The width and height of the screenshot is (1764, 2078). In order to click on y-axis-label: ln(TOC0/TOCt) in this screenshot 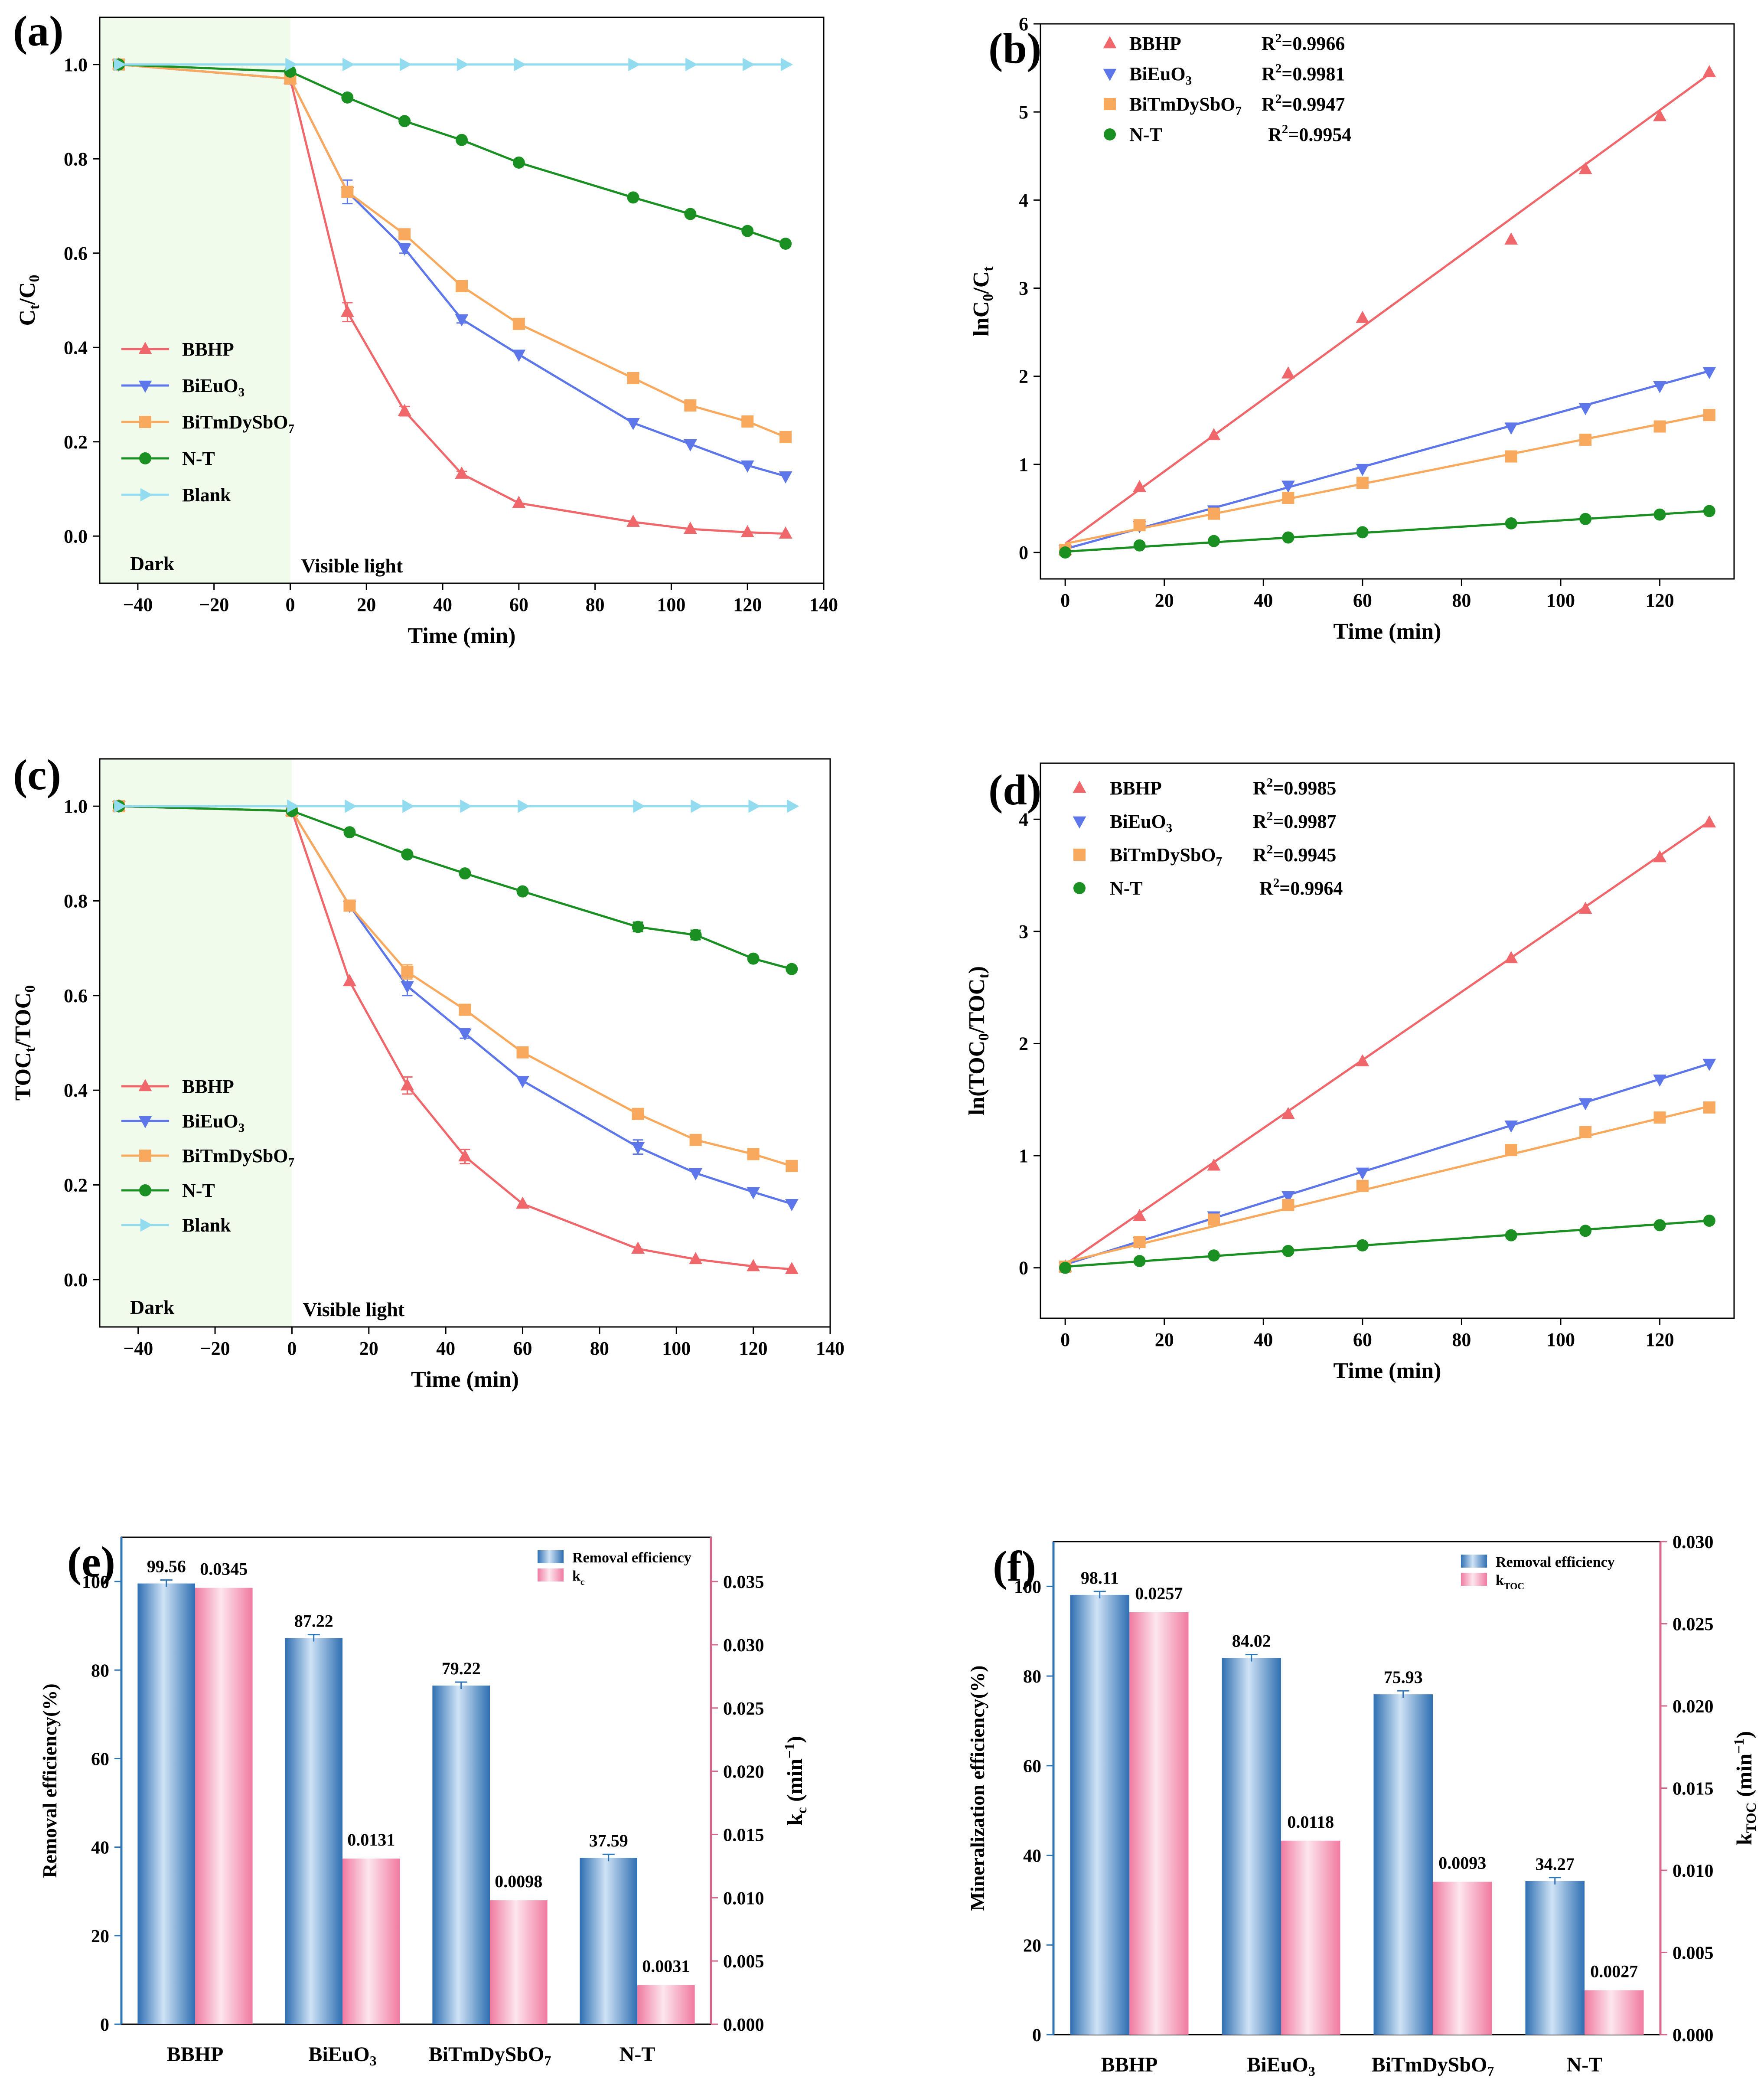, I will do `click(978, 1040)`.